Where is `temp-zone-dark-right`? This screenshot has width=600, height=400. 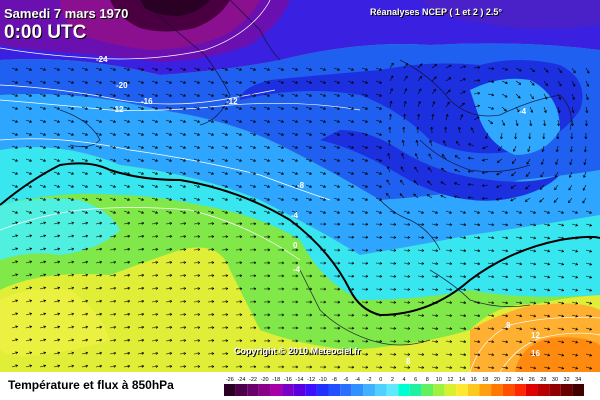
temp-zone-dark-right is located at coordinates (510, 14).